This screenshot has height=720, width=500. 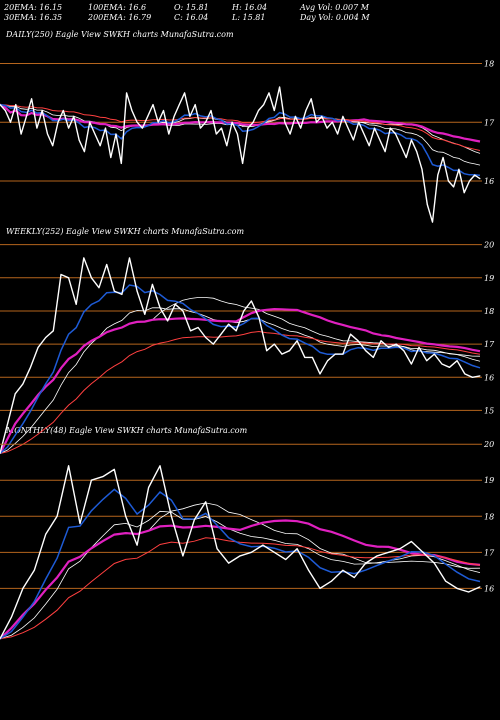 What do you see at coordinates (489, 552) in the screenshot?
I see `monthly-ytick-label: 17` at bounding box center [489, 552].